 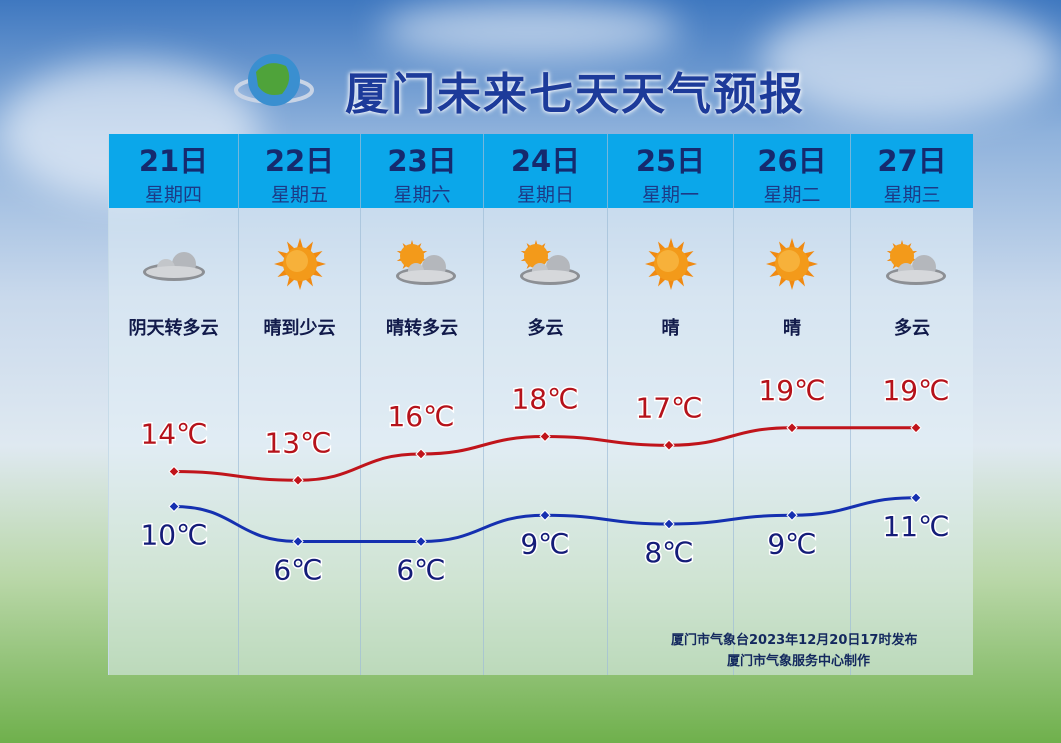 I want to click on day-column: 24日 星期日 多云, so click(x=546, y=404).